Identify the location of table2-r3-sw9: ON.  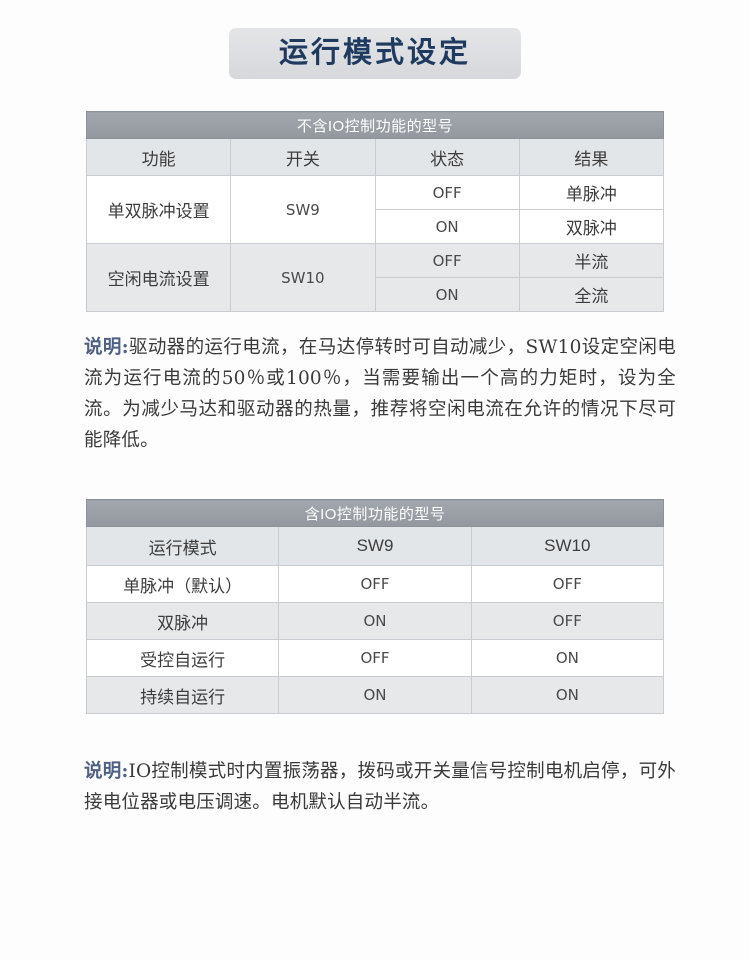
(375, 695).